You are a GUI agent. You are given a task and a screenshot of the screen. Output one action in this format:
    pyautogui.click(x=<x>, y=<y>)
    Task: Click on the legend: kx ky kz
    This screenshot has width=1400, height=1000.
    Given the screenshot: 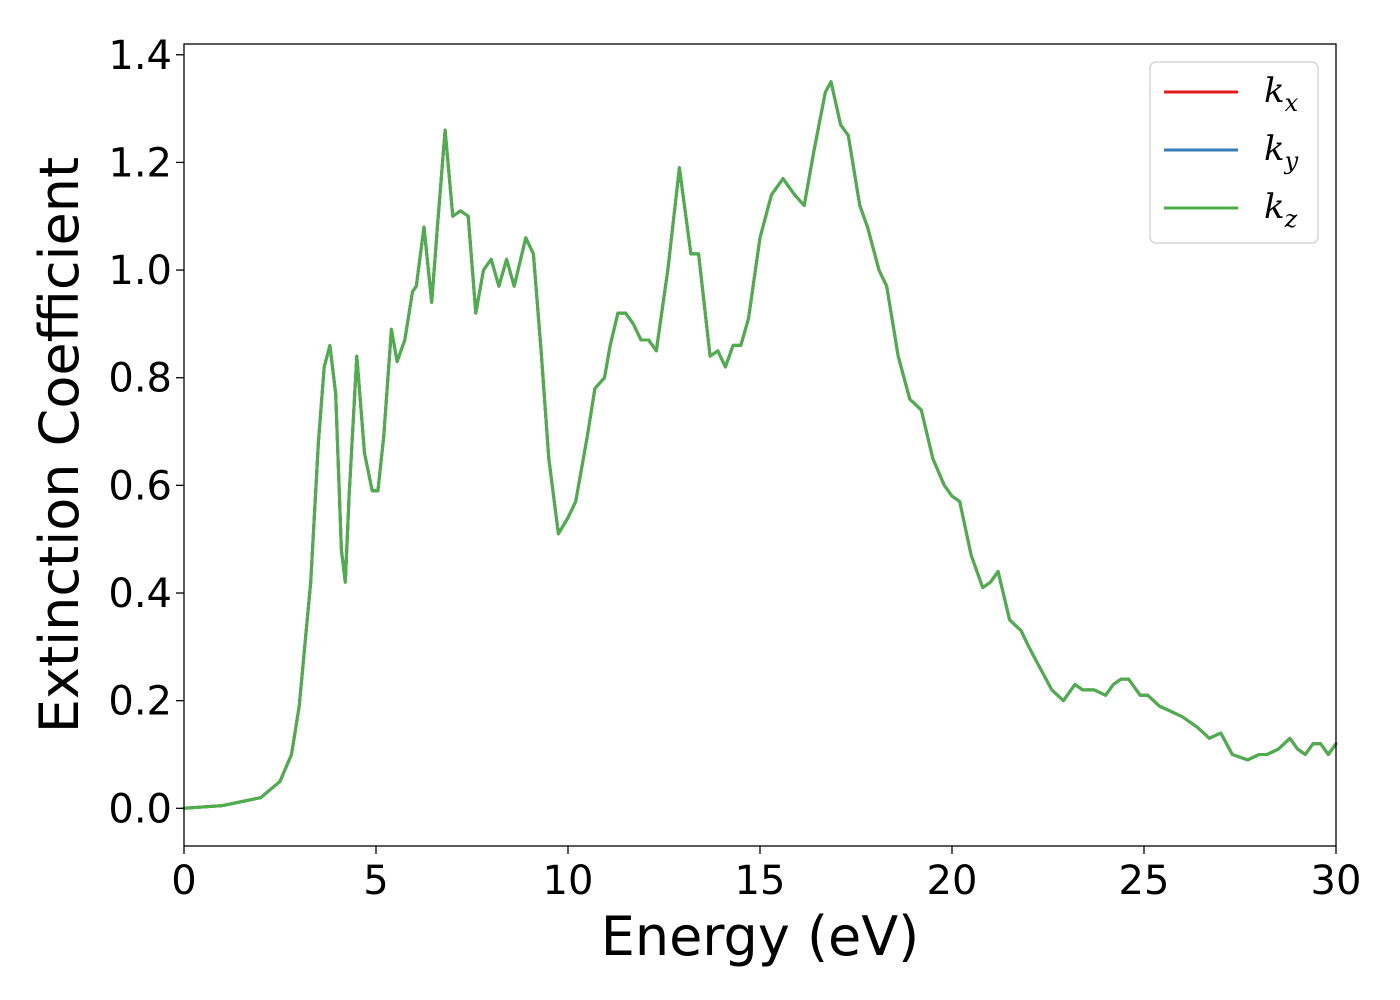 What is the action you would take?
    pyautogui.click(x=1234, y=152)
    